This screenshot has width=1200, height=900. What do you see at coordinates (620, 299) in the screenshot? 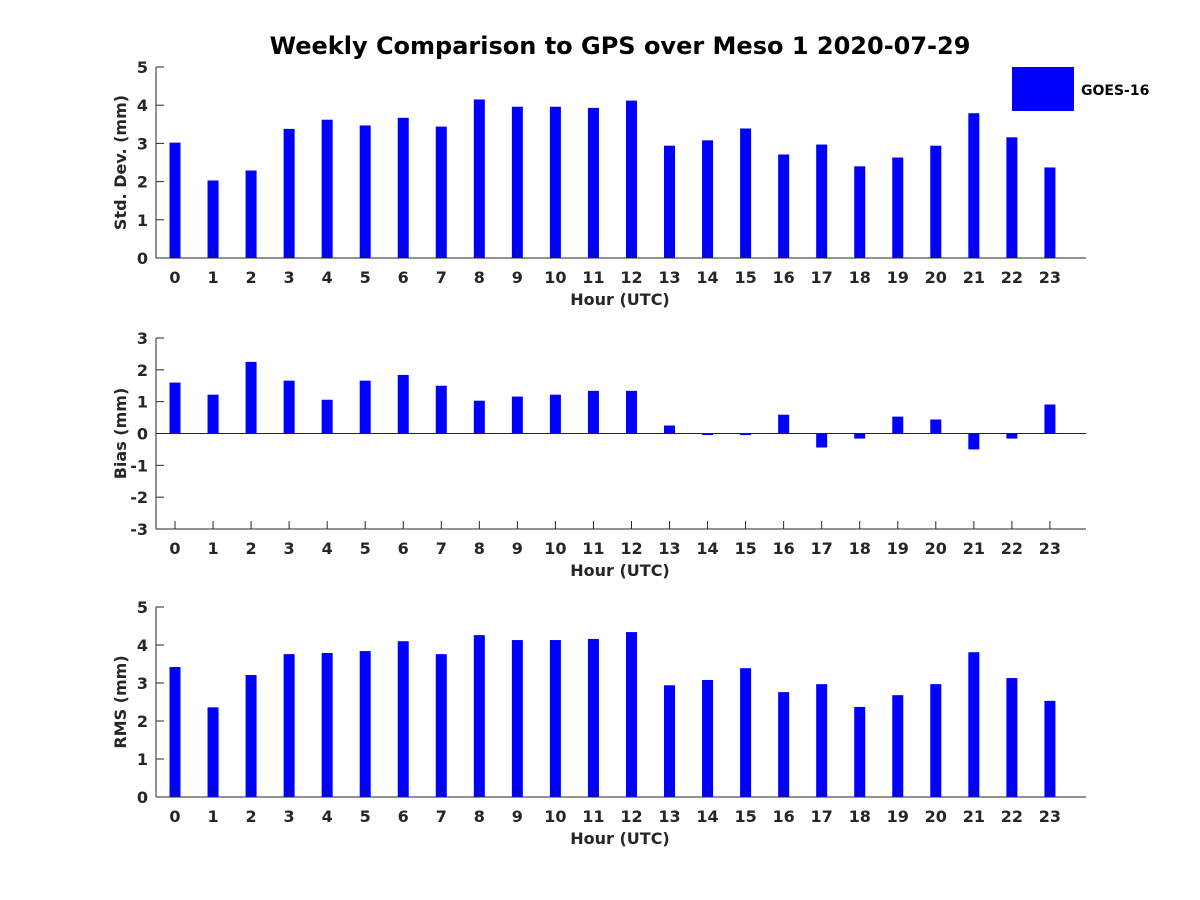
I see `x-axis-label: Hour (UTC)` at bounding box center [620, 299].